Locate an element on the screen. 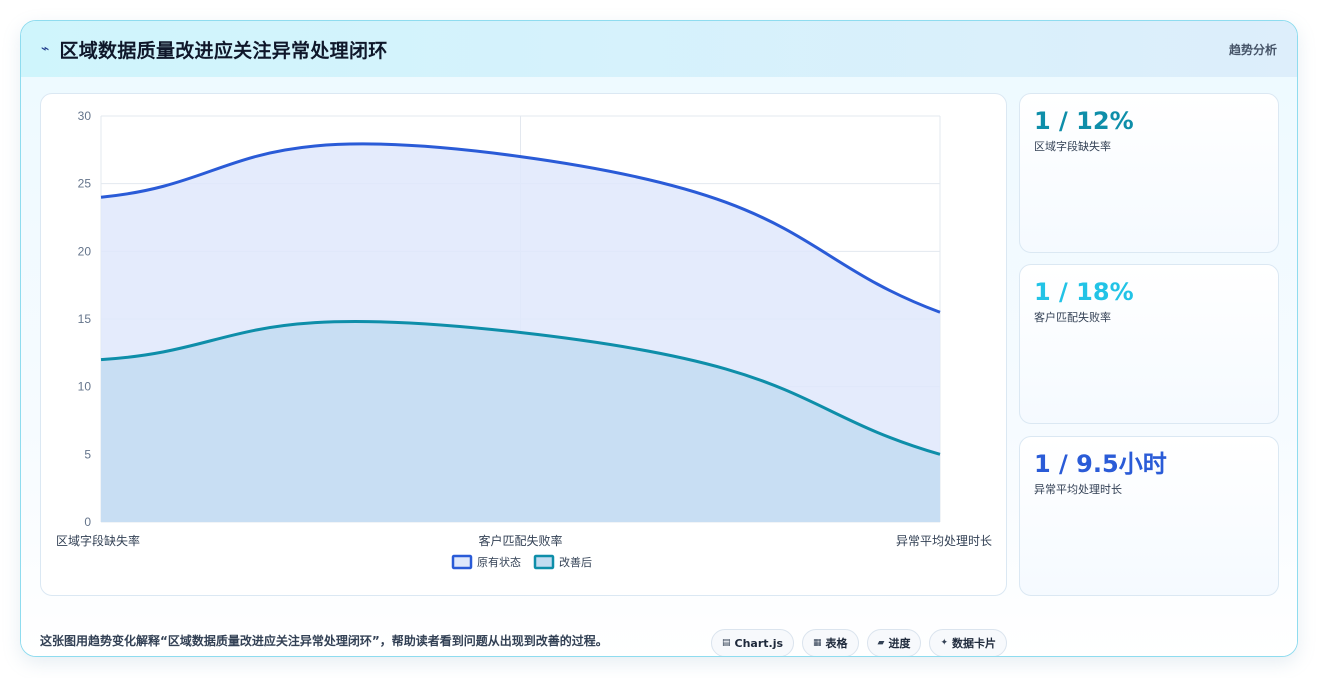  table-icon: ▦ is located at coordinates (817, 643).